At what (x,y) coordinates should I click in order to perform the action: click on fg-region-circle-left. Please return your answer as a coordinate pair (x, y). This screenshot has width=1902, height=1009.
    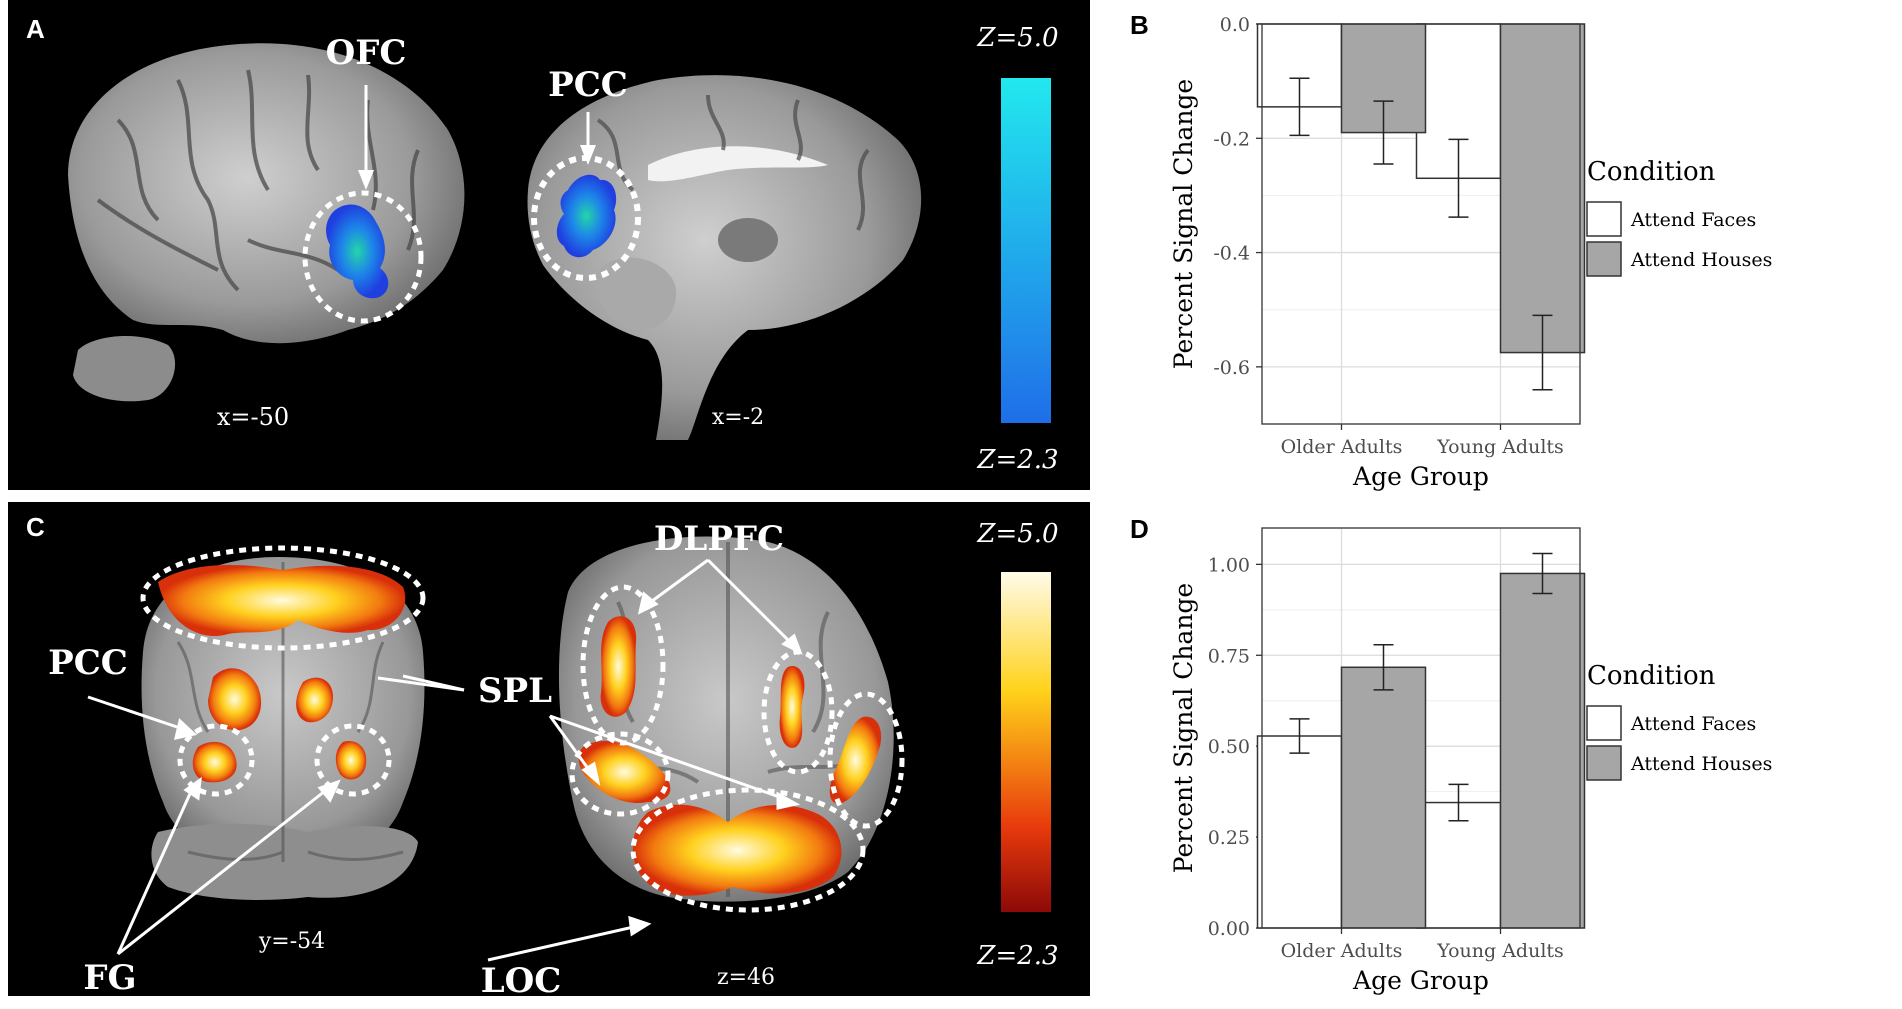
    Looking at the image, I should click on (216, 760).